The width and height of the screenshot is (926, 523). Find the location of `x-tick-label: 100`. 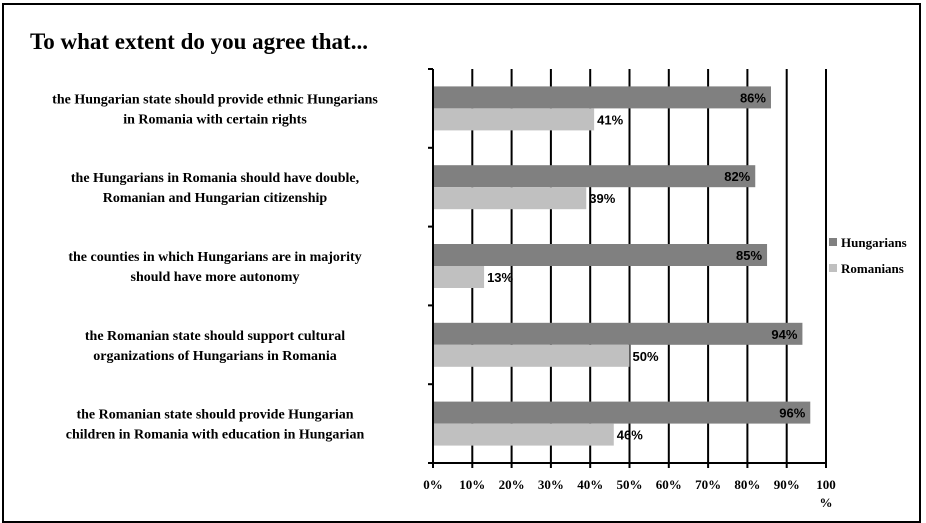

x-tick-label: 100 is located at coordinates (826, 484).